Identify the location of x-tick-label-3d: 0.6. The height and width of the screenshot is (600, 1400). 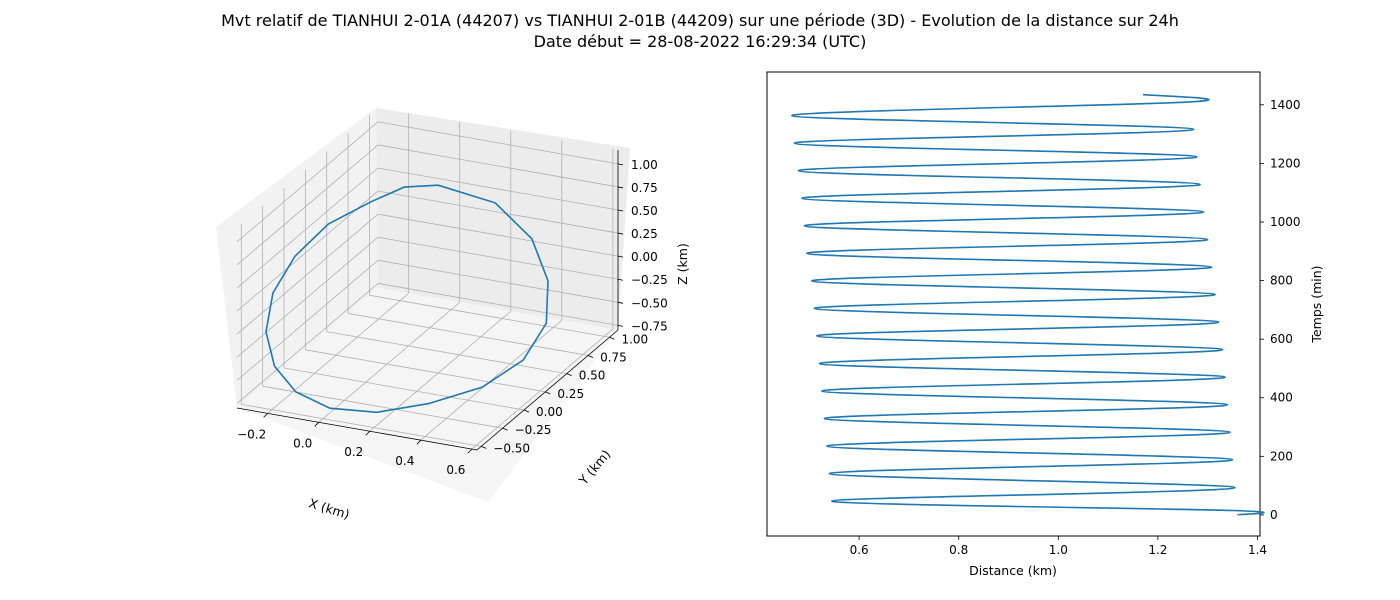
(455, 470).